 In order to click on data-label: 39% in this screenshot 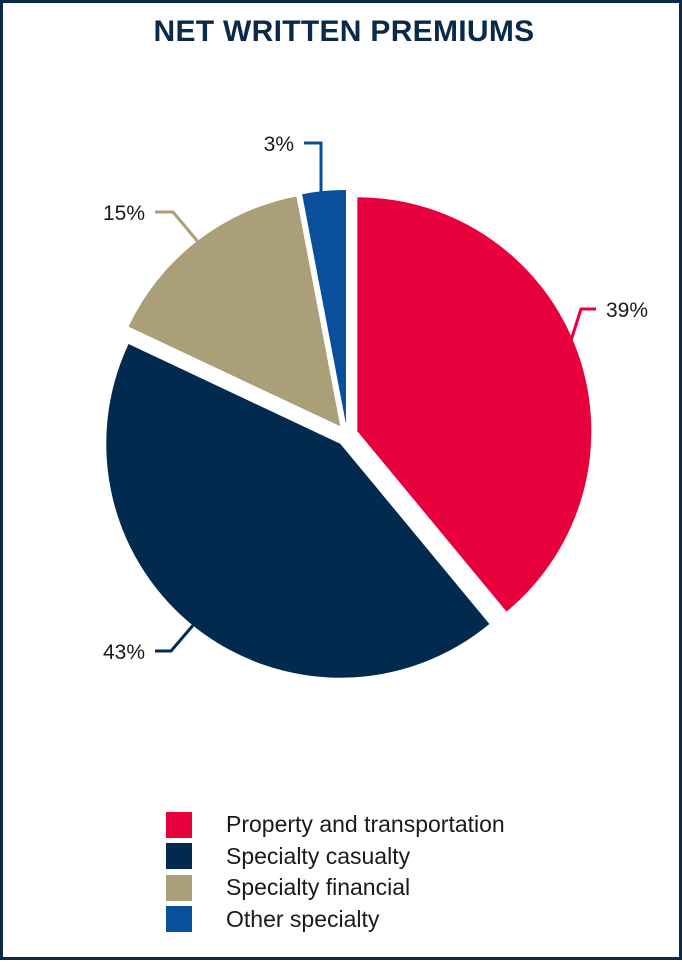, I will do `click(627, 310)`.